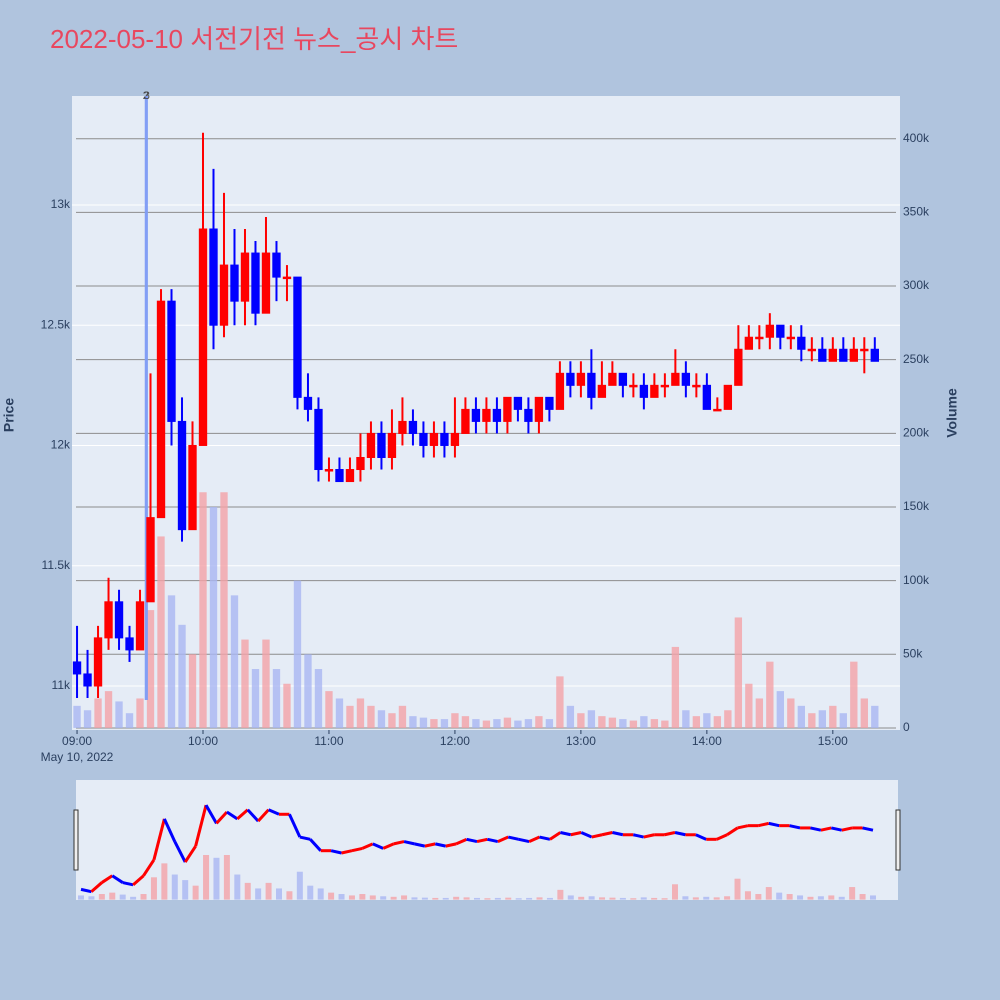  I want to click on x-tick-label: 14:00, so click(707, 741).